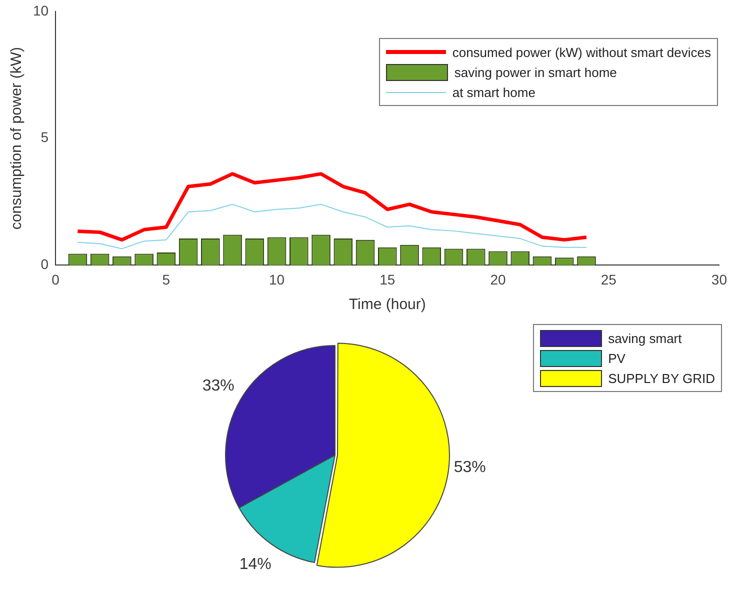  I want to click on x-tick-label: 25, so click(608, 279).